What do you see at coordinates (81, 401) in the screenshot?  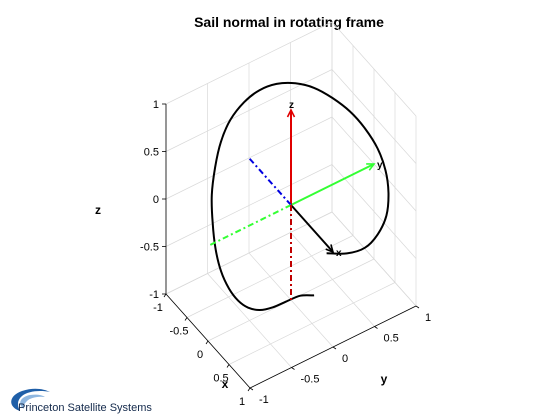 I see `company-logo: Princeton Satellite Systems` at bounding box center [81, 401].